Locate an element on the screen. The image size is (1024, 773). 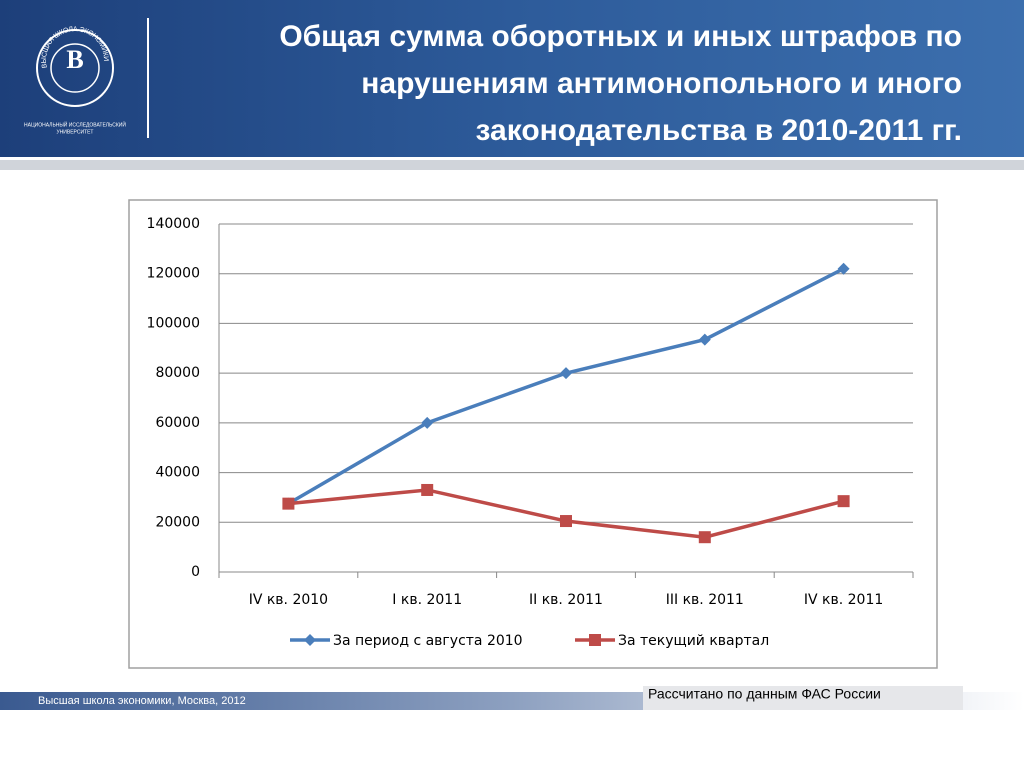
x-tick-label: II кв. 2011 is located at coordinates (566, 600).